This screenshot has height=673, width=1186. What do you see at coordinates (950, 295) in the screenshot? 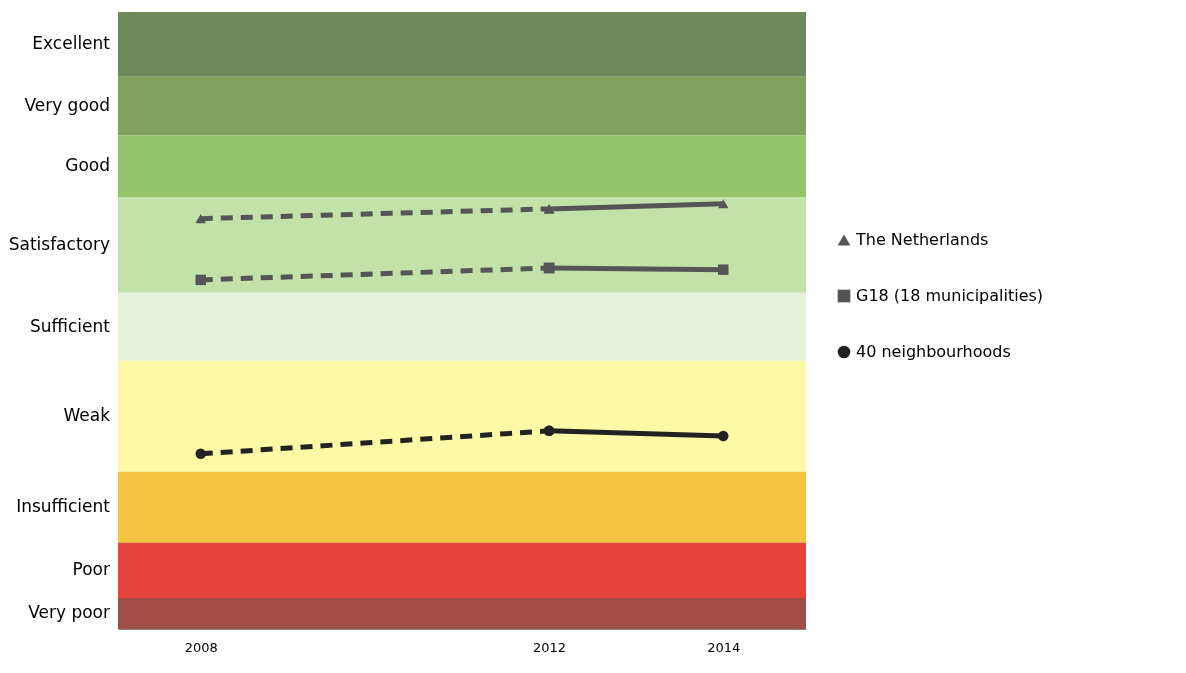
I see `legend-label: G18 (18 municipalities)` at bounding box center [950, 295].